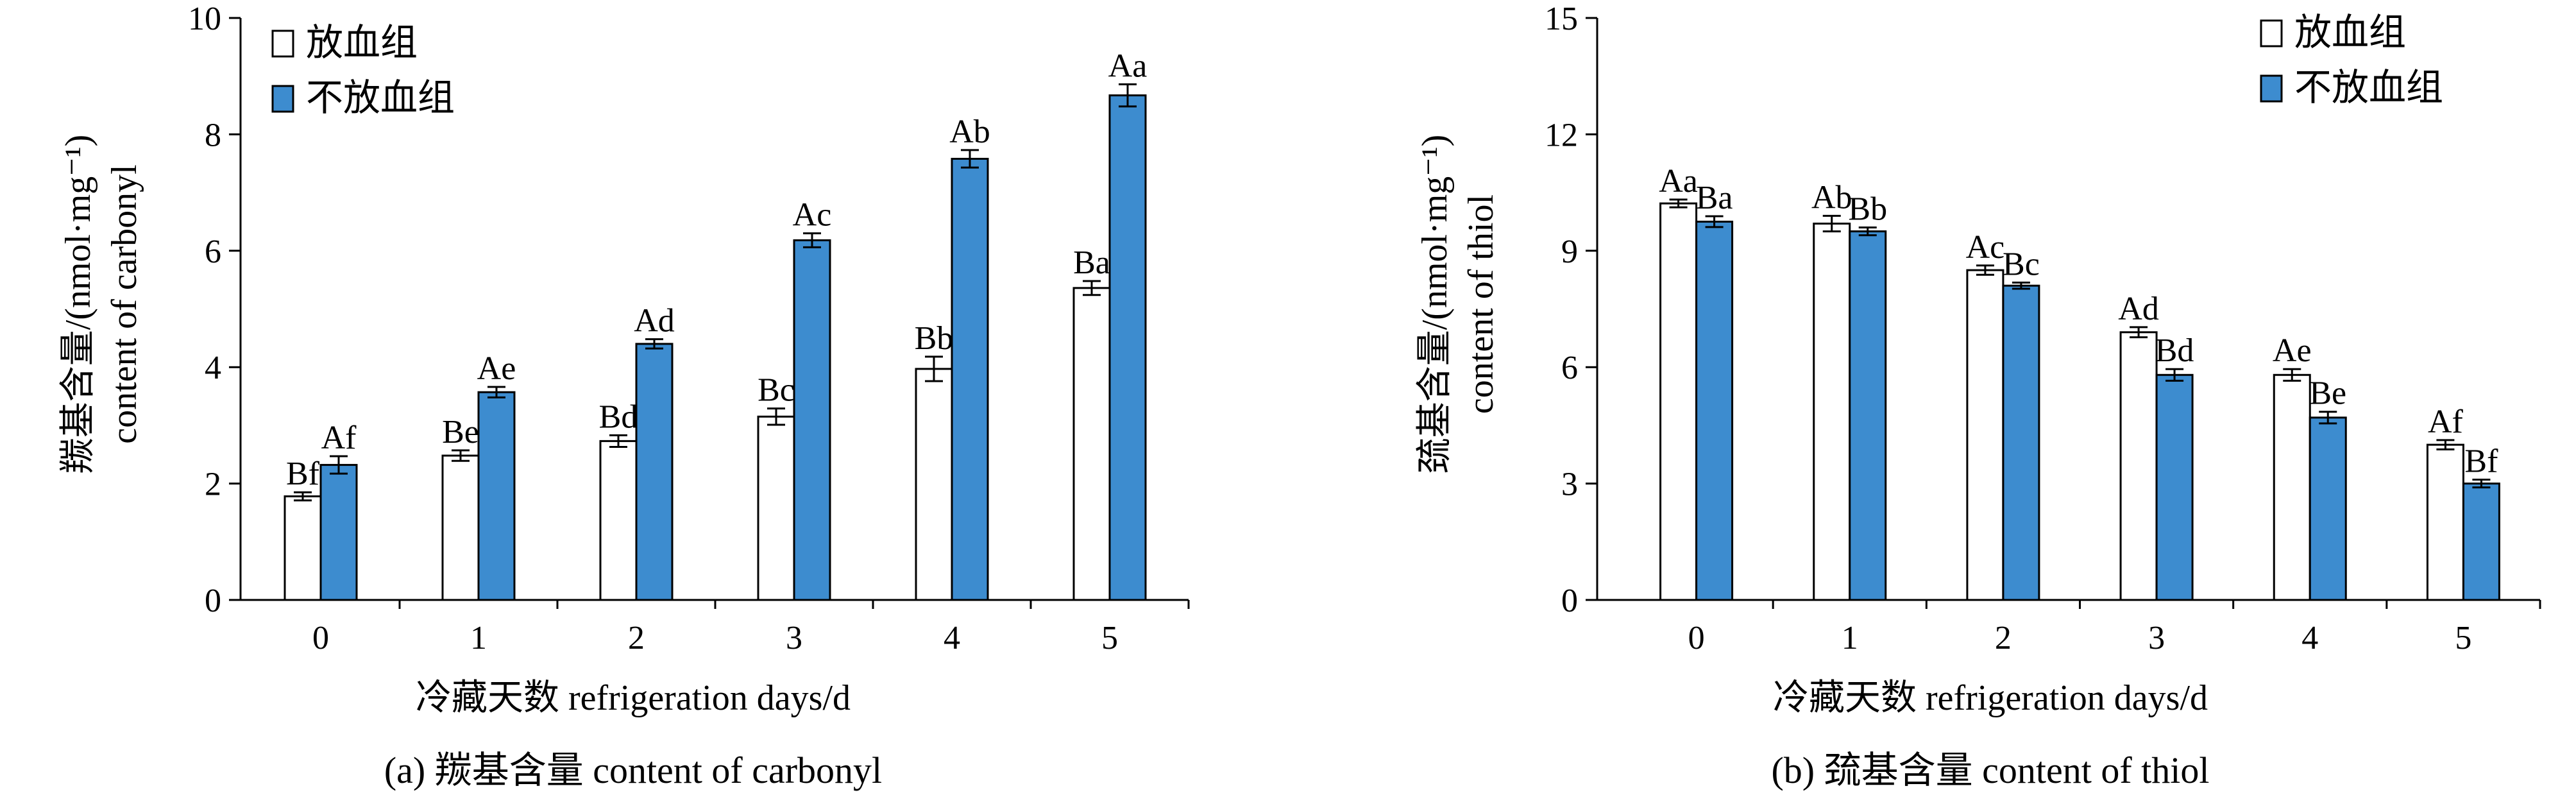  Describe the element at coordinates (1714, 198) in the screenshot. I see `chart-b-significance-label: Ba` at that location.